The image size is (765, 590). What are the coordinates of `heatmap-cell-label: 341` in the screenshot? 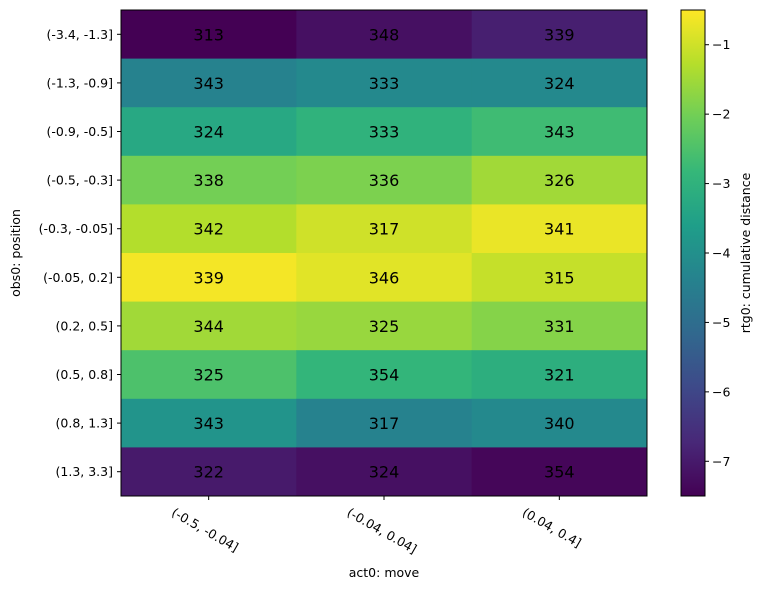 It's located at (559, 229).